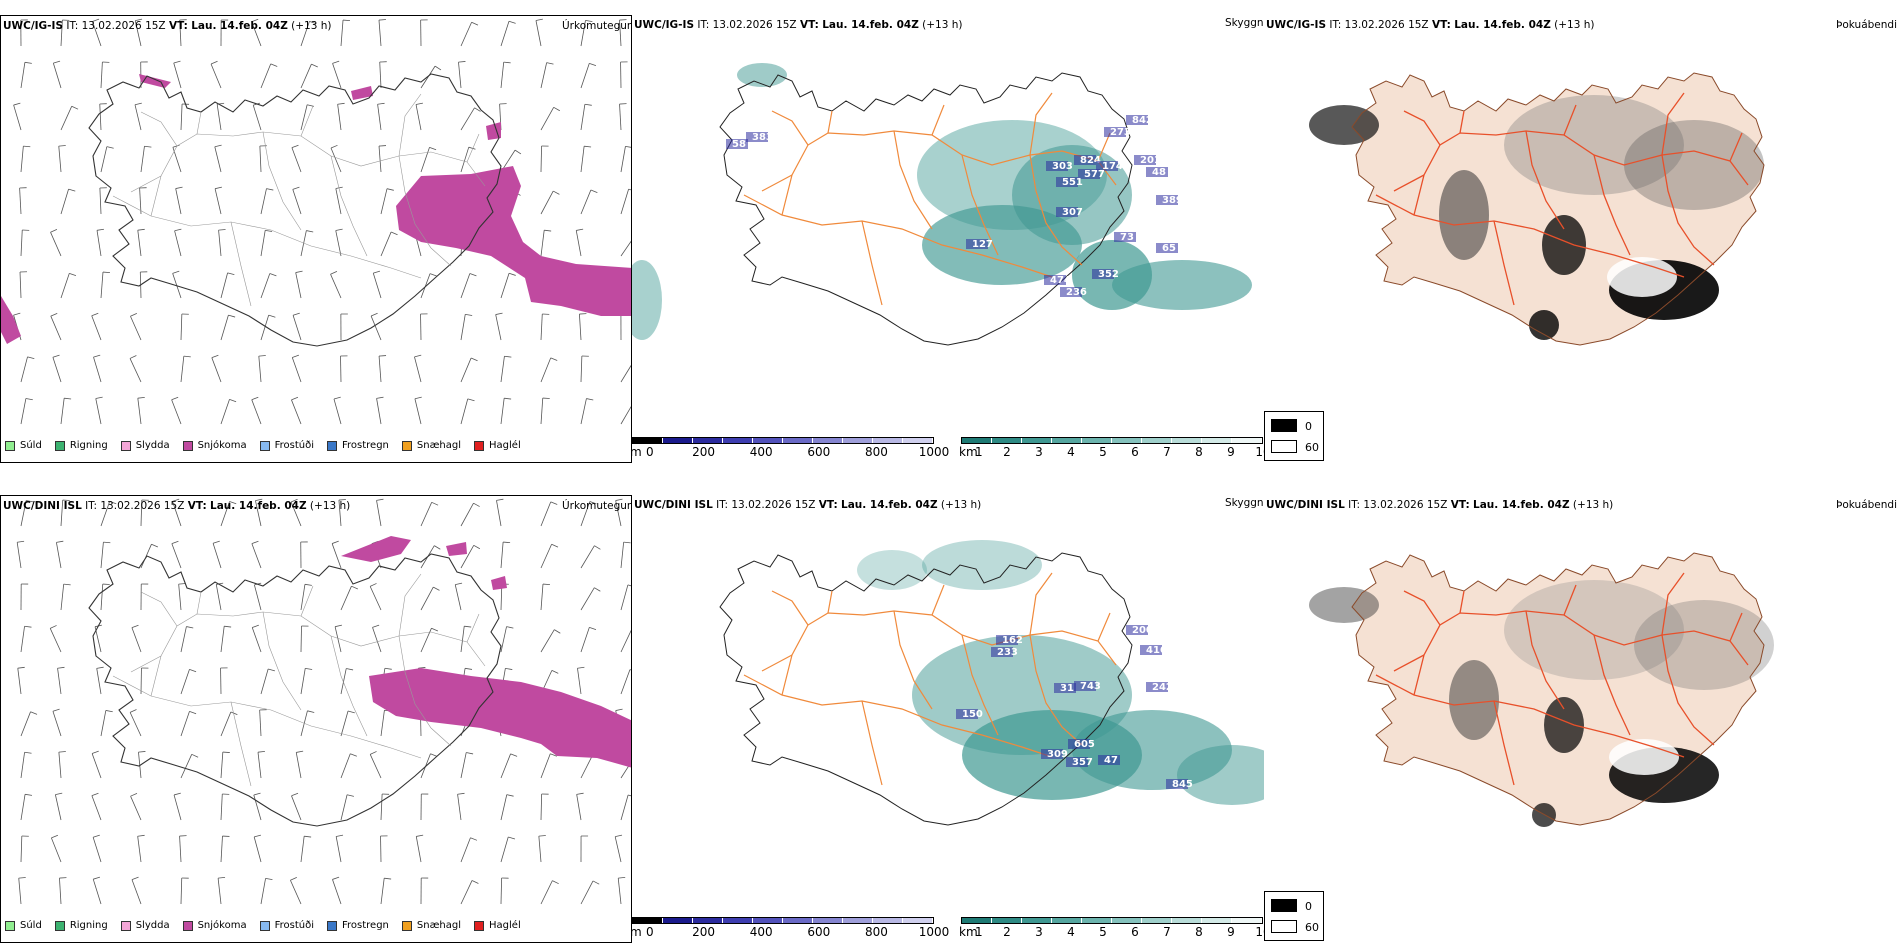 Image resolution: width=1900 pixels, height=950 pixels. I want to click on ceiling-value: 174, so click(1112, 166).